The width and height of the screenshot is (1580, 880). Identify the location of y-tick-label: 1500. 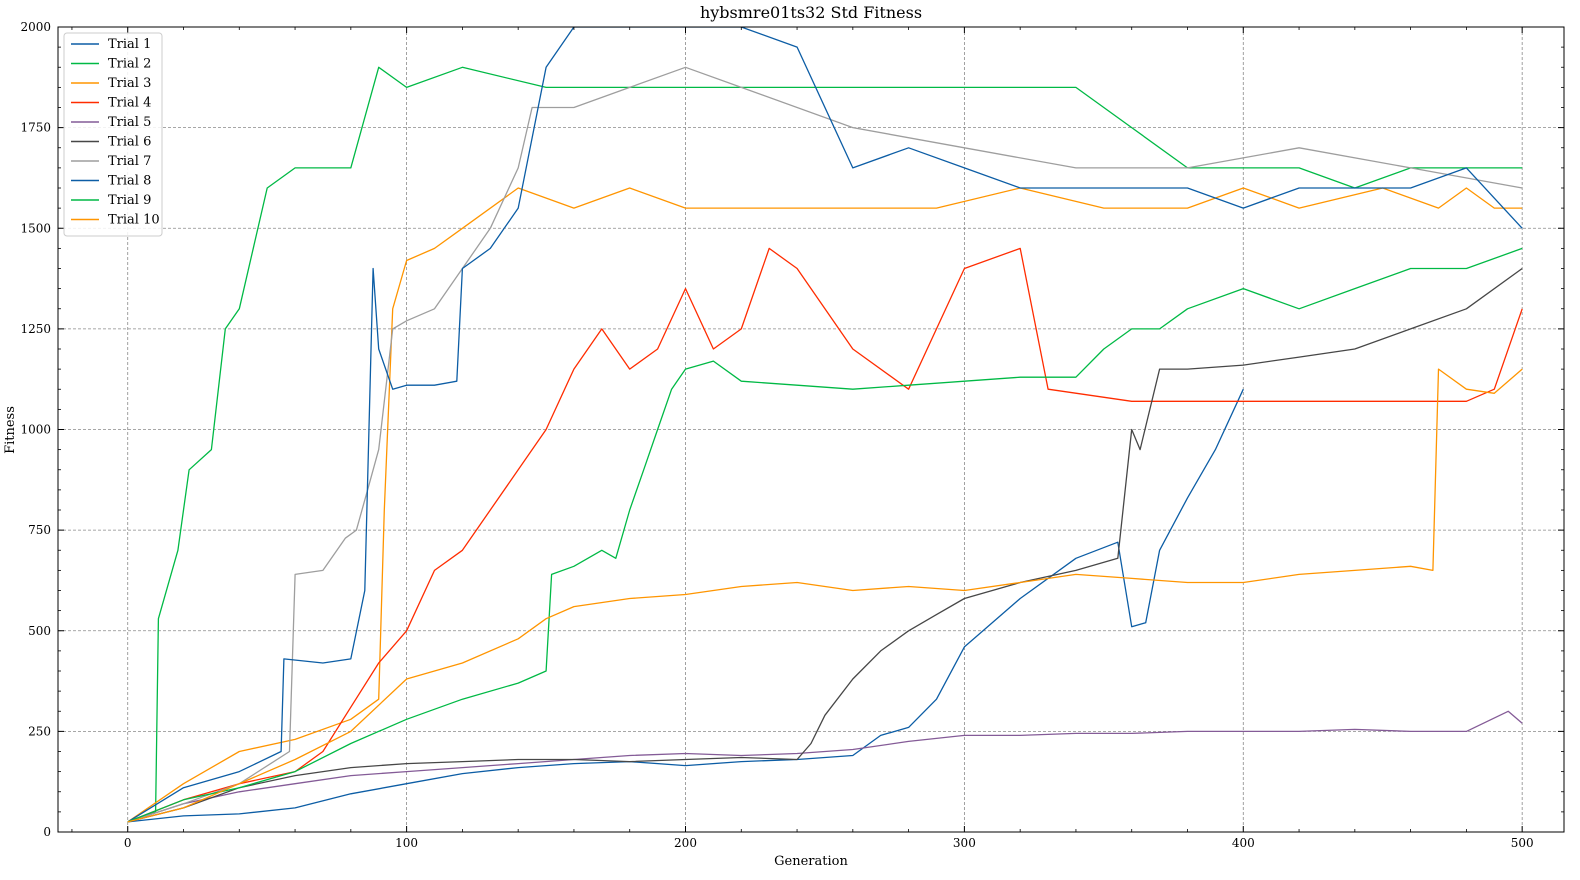
(35, 228).